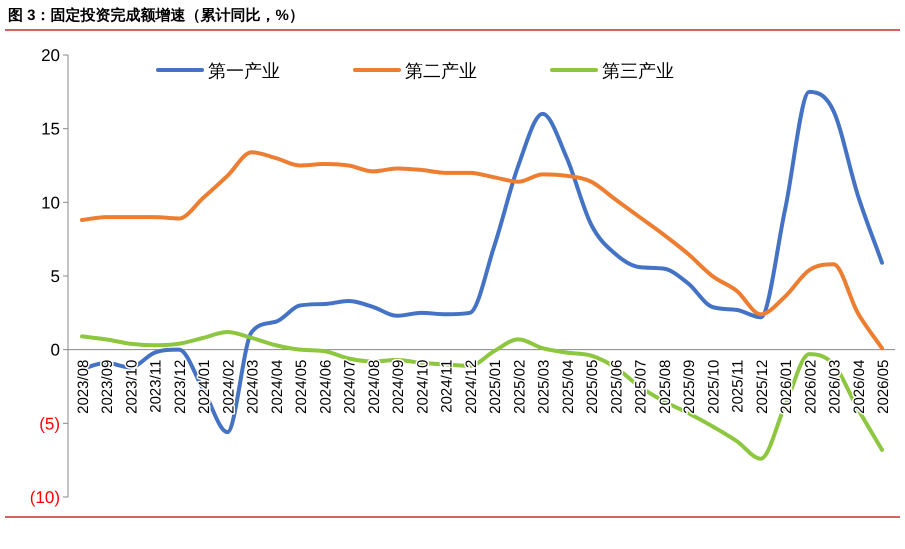  I want to click on x-tick-label: 2025/10, so click(713, 387).